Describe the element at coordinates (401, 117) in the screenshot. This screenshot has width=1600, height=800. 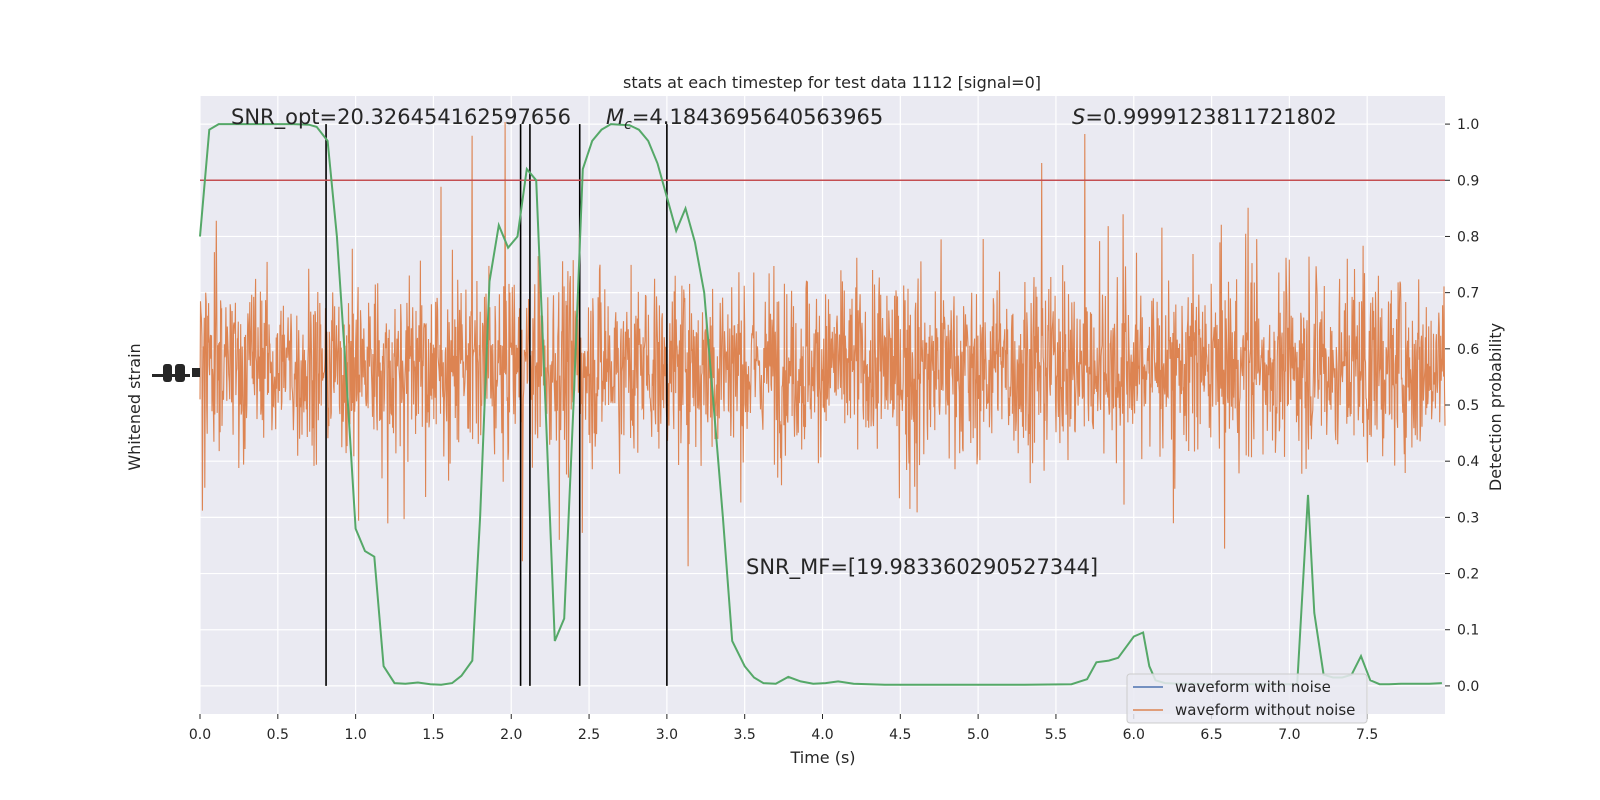
I see `snr-opt-annotation: SNR_opt=20.326454162597656` at that location.